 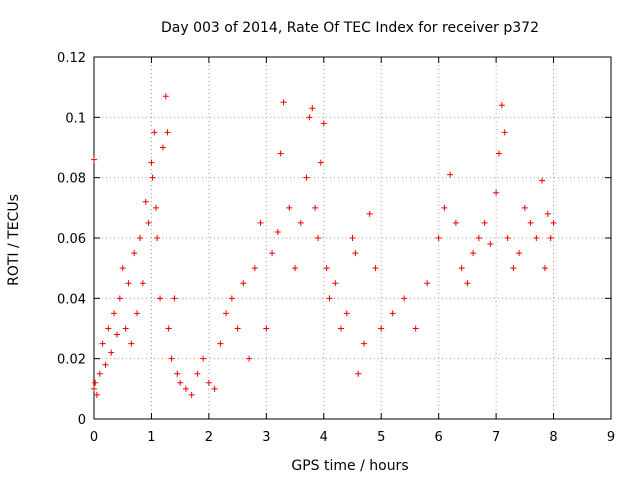 What do you see at coordinates (209, 437) in the screenshot?
I see `x-tick-label: 2` at bounding box center [209, 437].